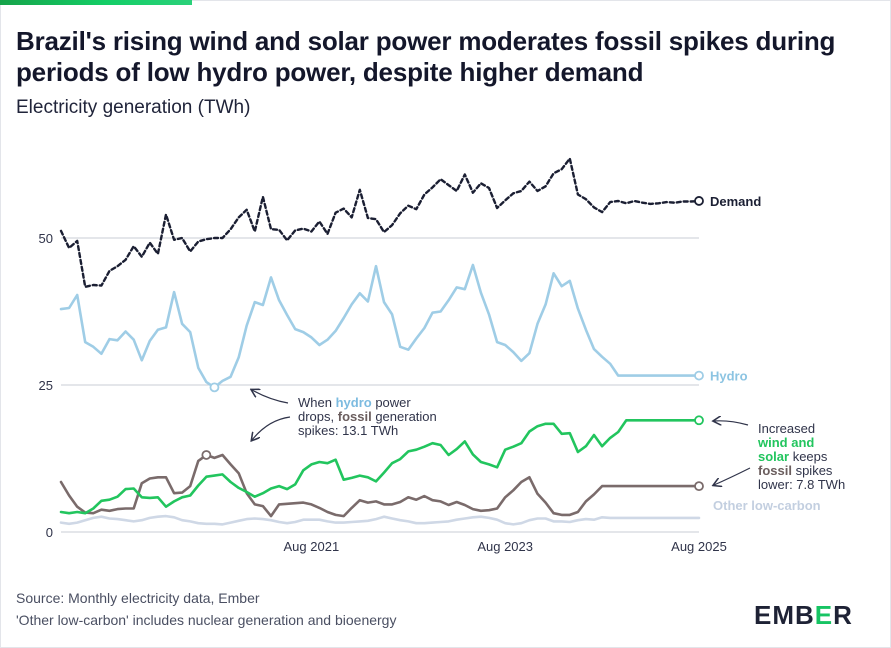  I want to click on series-end-label: Demand, so click(735, 201).